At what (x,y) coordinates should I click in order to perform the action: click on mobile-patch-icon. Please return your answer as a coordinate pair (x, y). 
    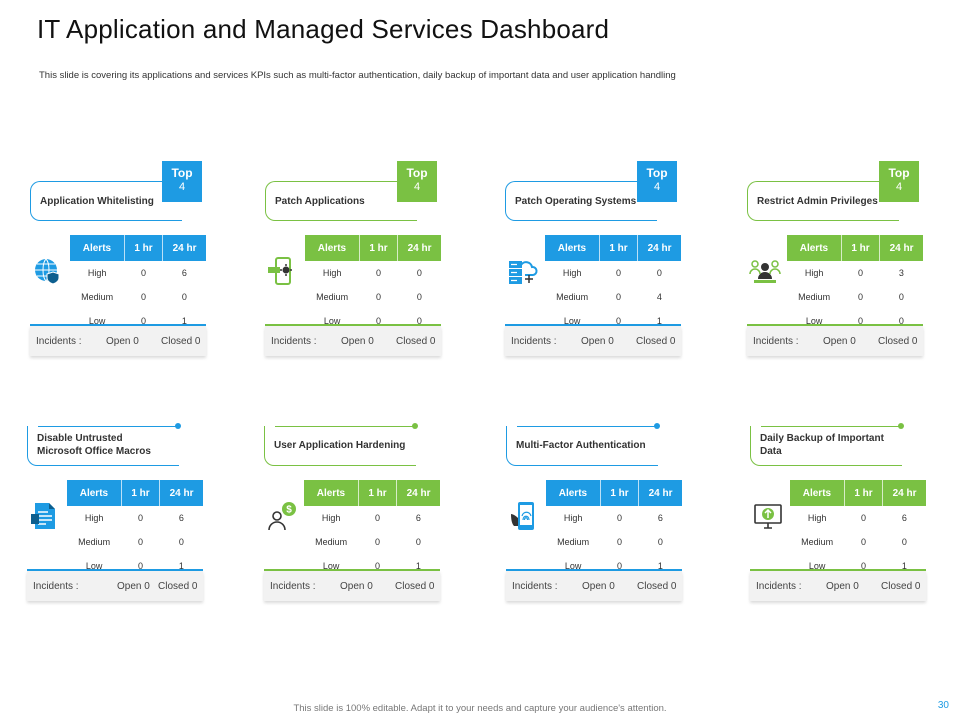
    Looking at the image, I should click on (280, 271).